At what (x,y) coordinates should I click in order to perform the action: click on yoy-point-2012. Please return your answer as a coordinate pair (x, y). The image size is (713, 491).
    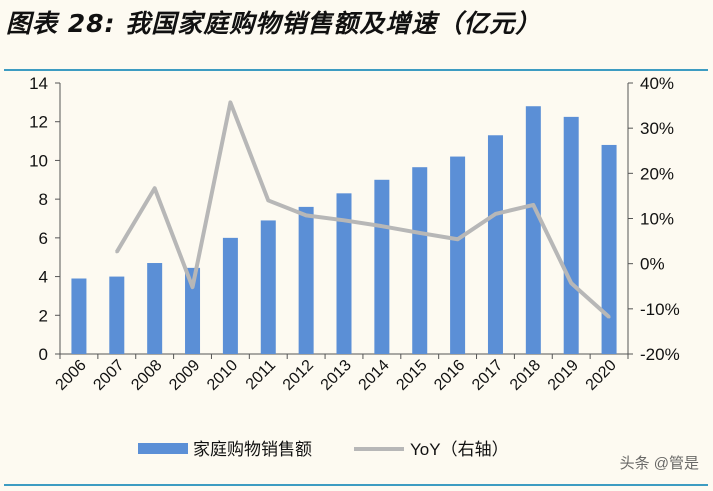
    Looking at the image, I should click on (306, 215).